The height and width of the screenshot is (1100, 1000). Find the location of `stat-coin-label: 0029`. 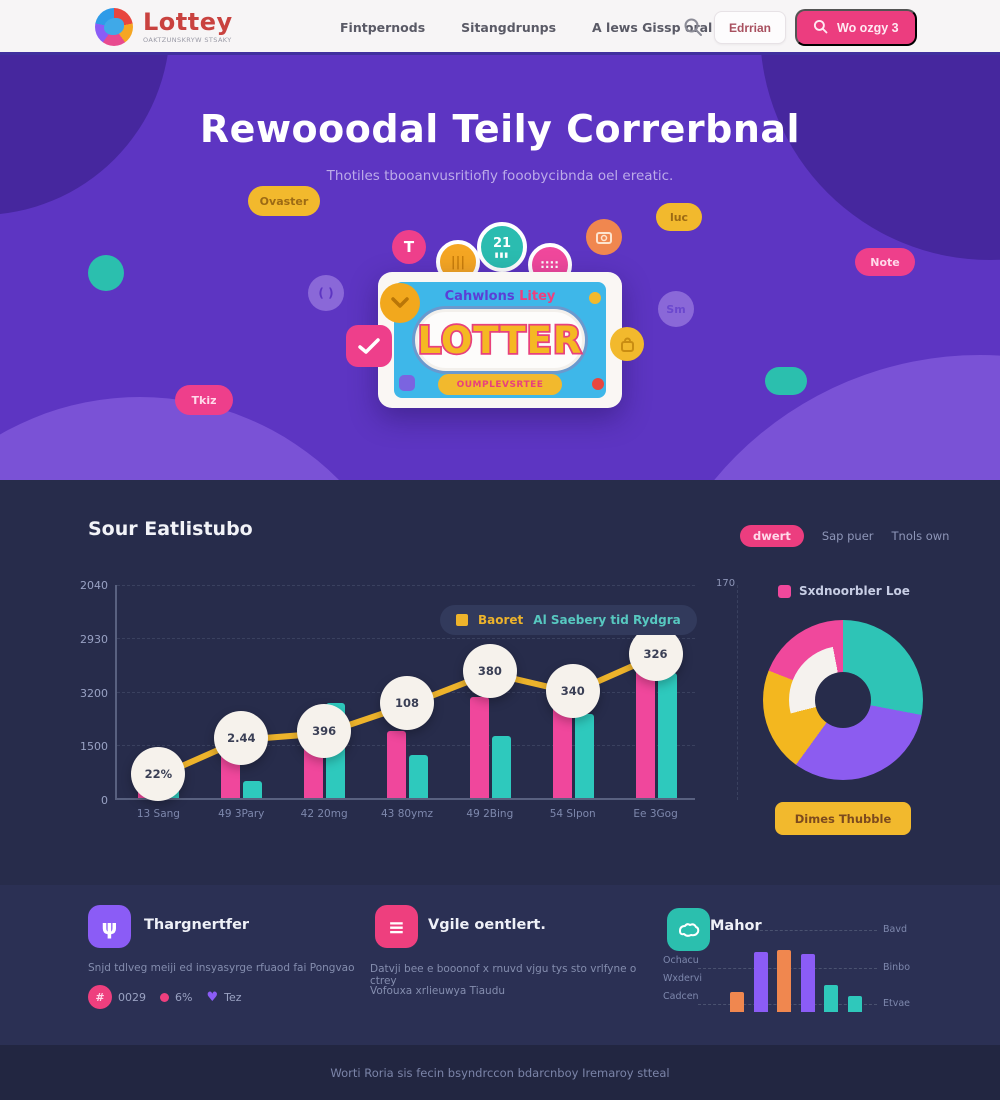

stat-coin-label: 0029 is located at coordinates (132, 997).